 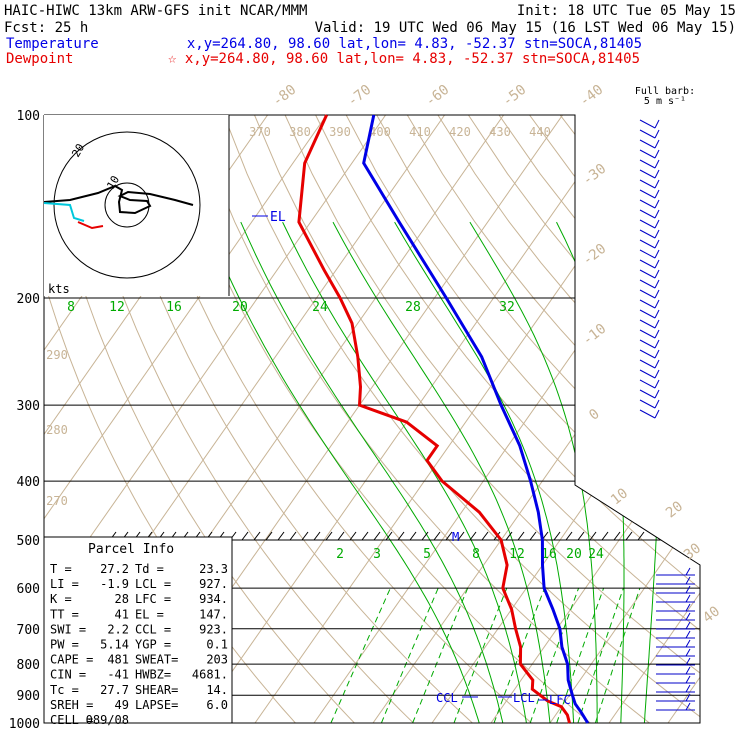 What do you see at coordinates (64, 645) in the screenshot?
I see `parcel-row-5-col-0: PW =` at bounding box center [64, 645].